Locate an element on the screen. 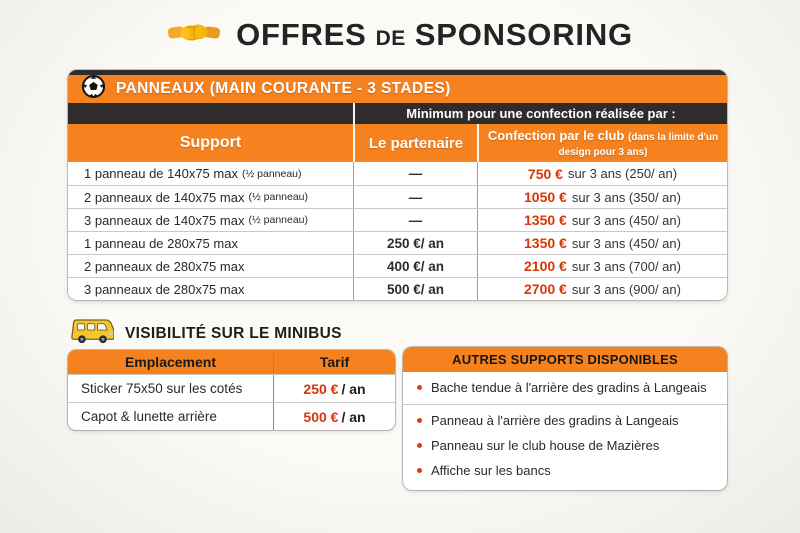  col-header-club-main: Confection par le club is located at coordinates (556, 135).